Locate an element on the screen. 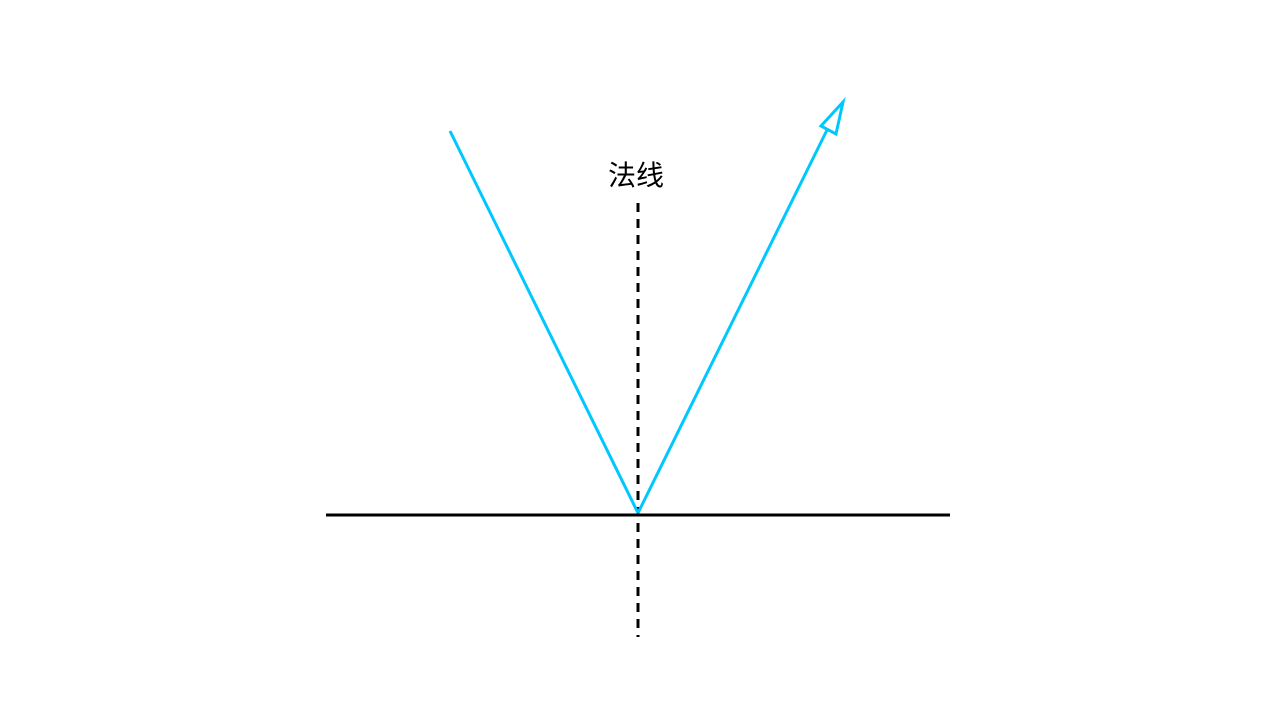 This screenshot has height=720, width=1280. reflected-ray is located at coordinates (733, 320).